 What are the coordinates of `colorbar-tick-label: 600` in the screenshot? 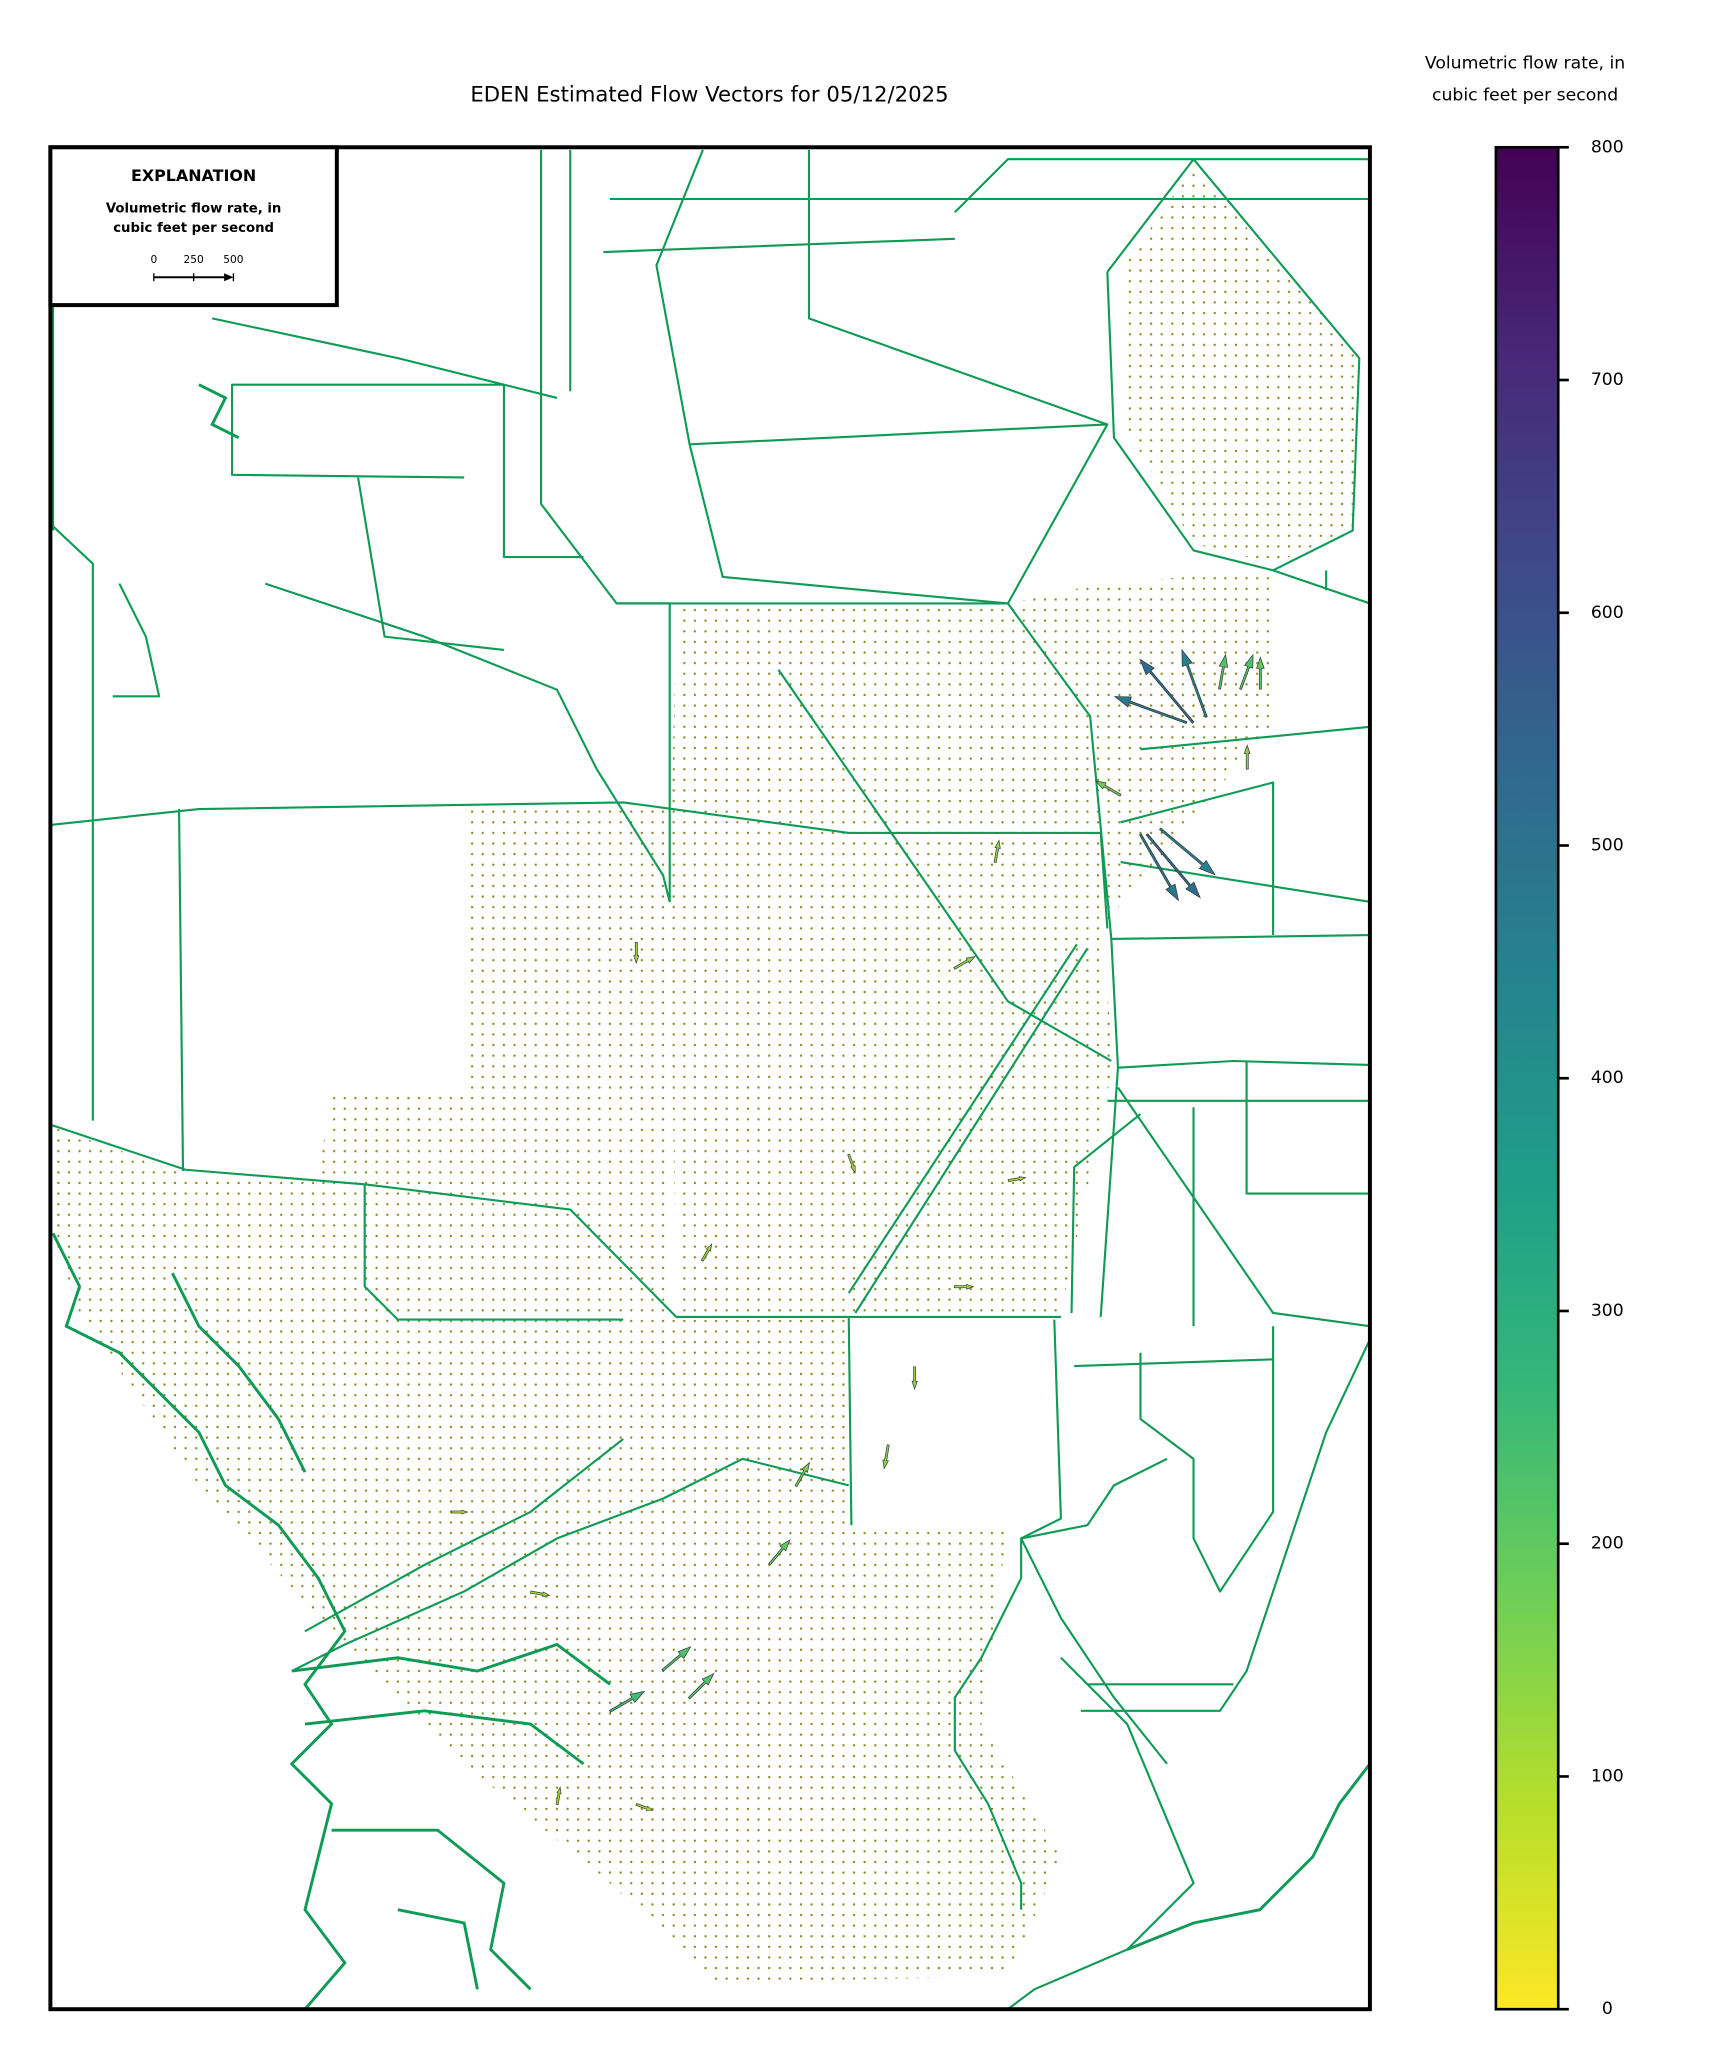 It's located at (1607, 613).